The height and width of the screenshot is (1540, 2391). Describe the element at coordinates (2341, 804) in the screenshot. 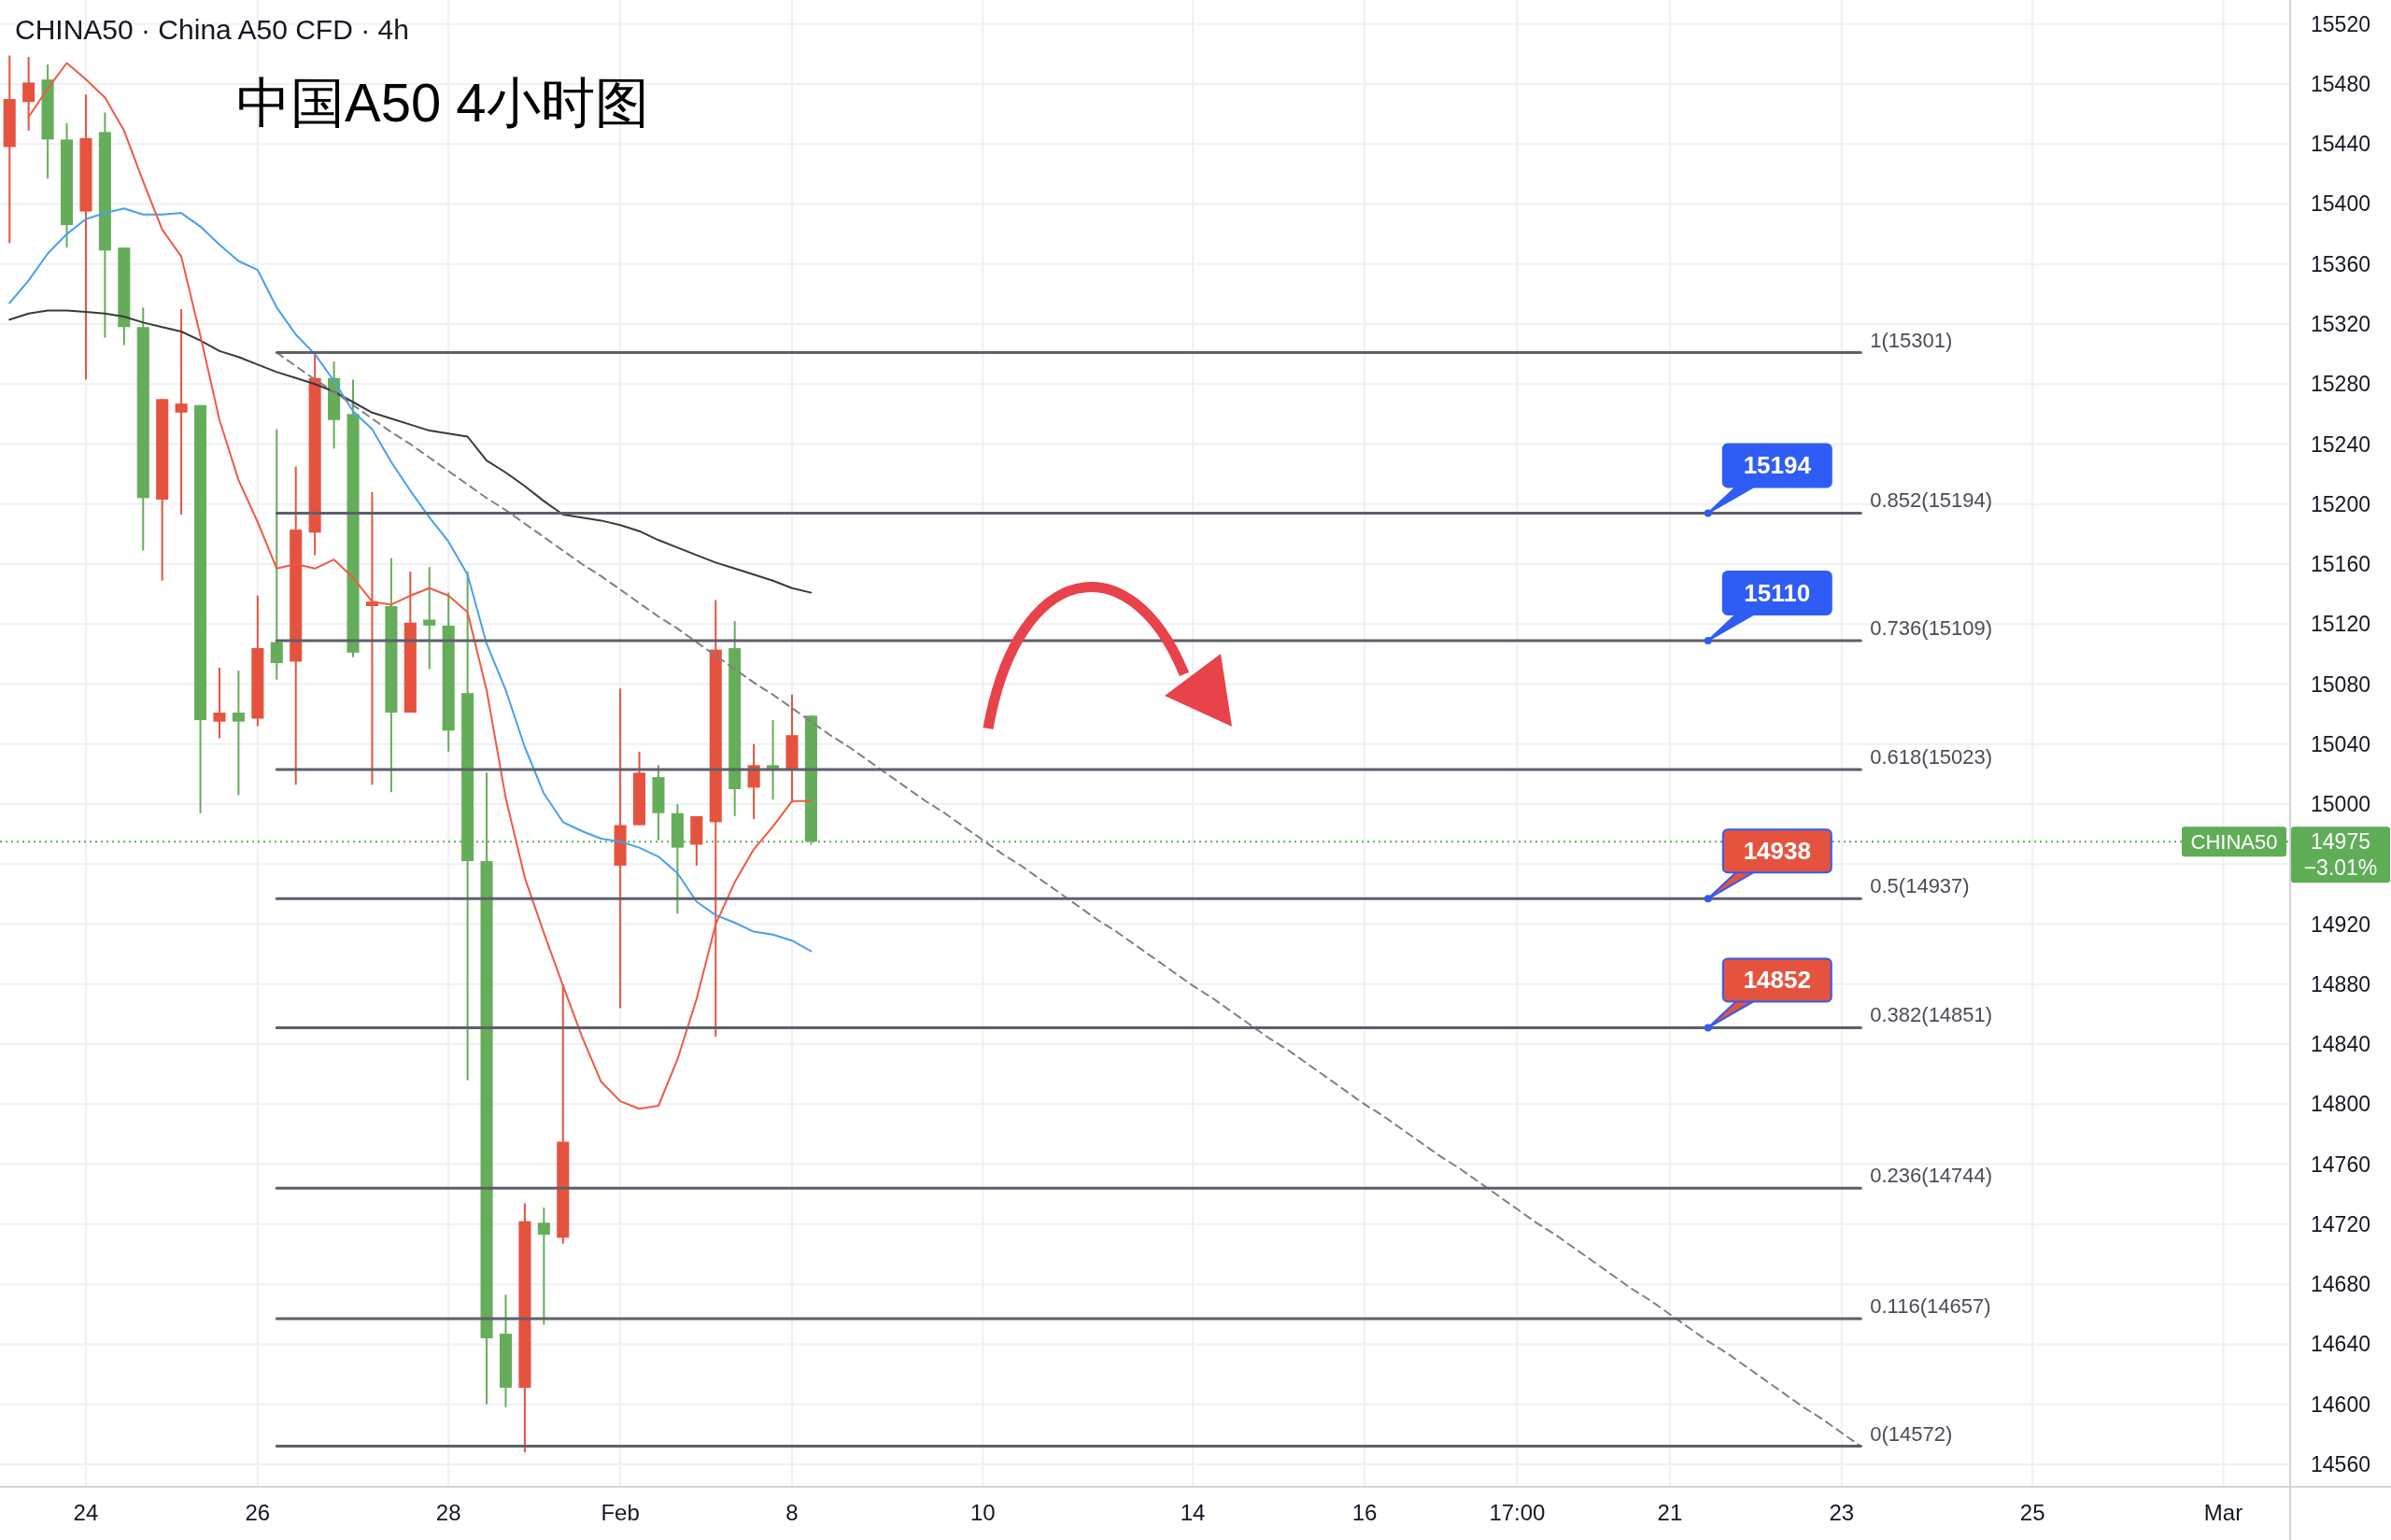

I see `y-tick-label: 15000` at that location.